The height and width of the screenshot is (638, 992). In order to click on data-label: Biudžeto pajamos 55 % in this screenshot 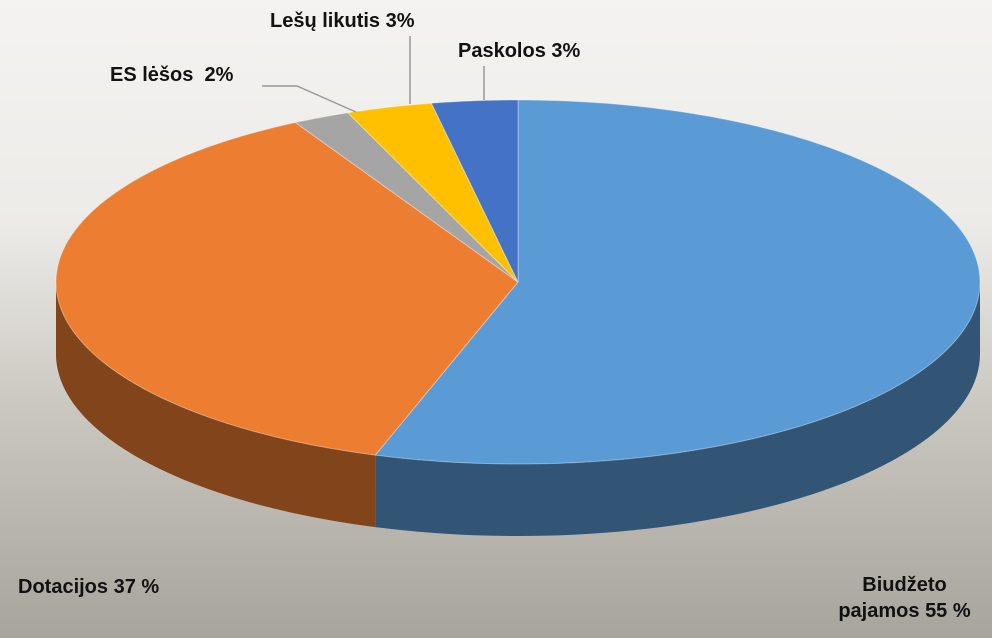, I will do `click(904, 598)`.